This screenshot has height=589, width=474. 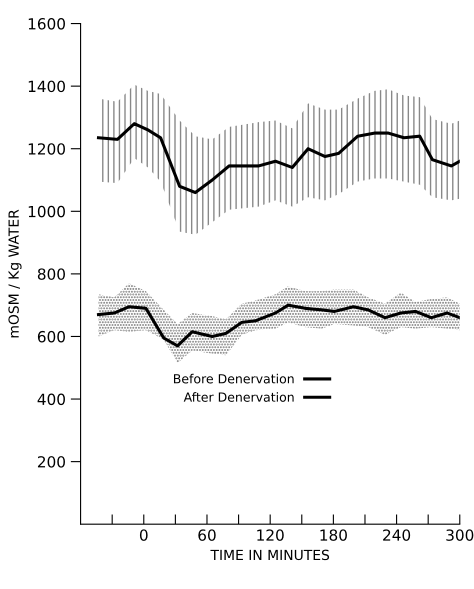 What do you see at coordinates (396, 535) in the screenshot?
I see `x-tick-label: 240` at bounding box center [396, 535].